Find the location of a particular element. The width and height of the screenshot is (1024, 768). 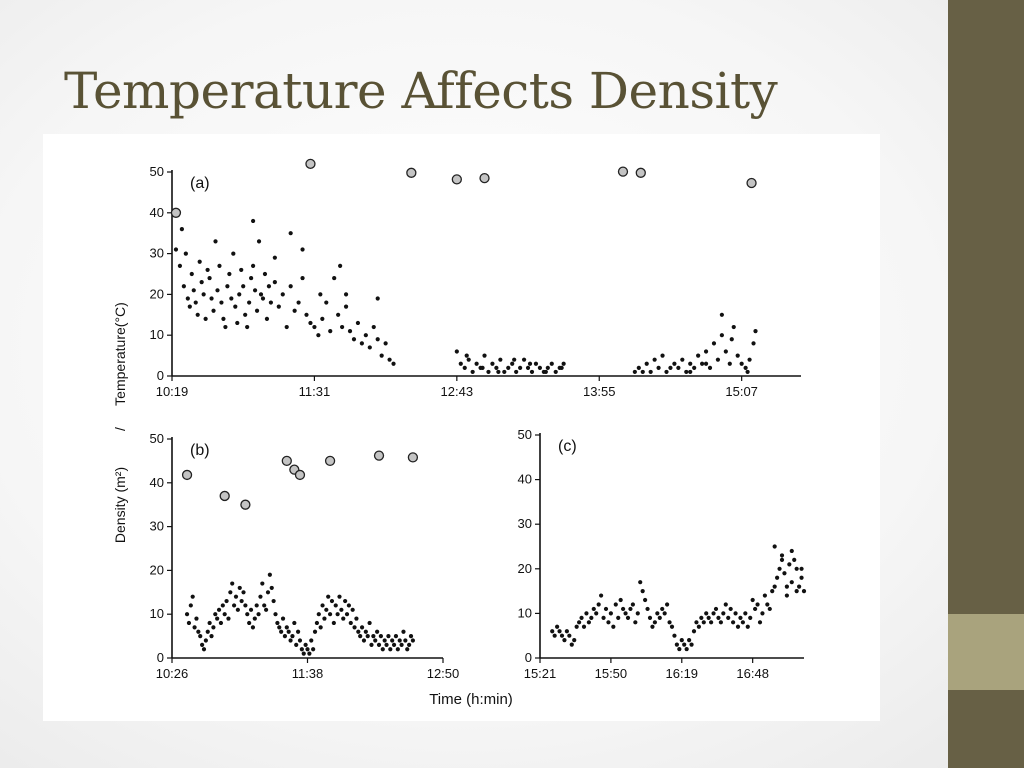

y-tick-label: 30 is located at coordinates (525, 523).